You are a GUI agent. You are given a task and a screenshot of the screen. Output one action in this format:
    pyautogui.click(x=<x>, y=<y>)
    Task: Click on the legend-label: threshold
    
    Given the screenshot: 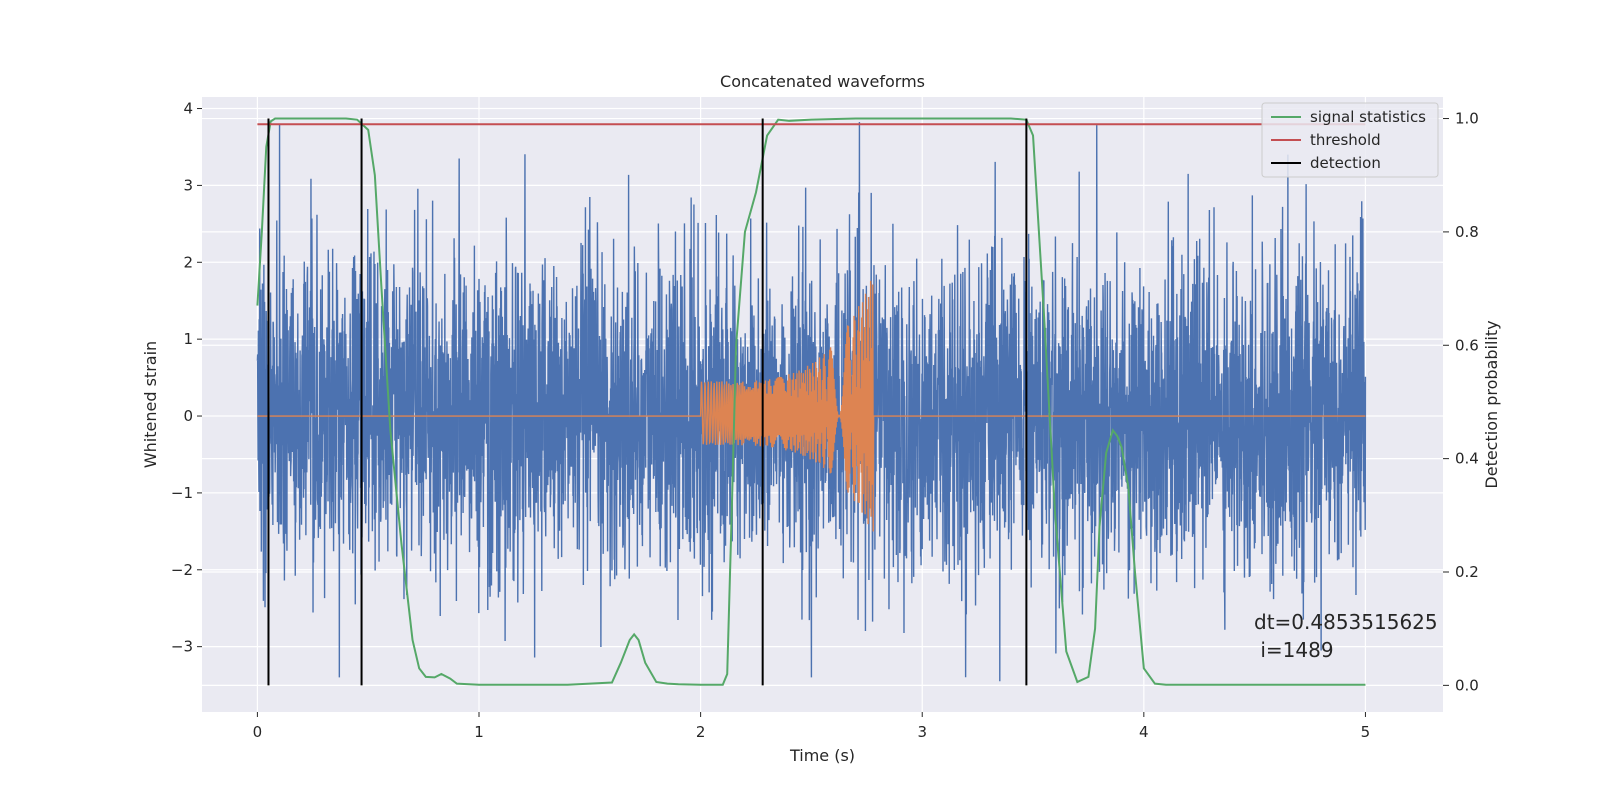 What is the action you would take?
    pyautogui.click(x=1345, y=140)
    